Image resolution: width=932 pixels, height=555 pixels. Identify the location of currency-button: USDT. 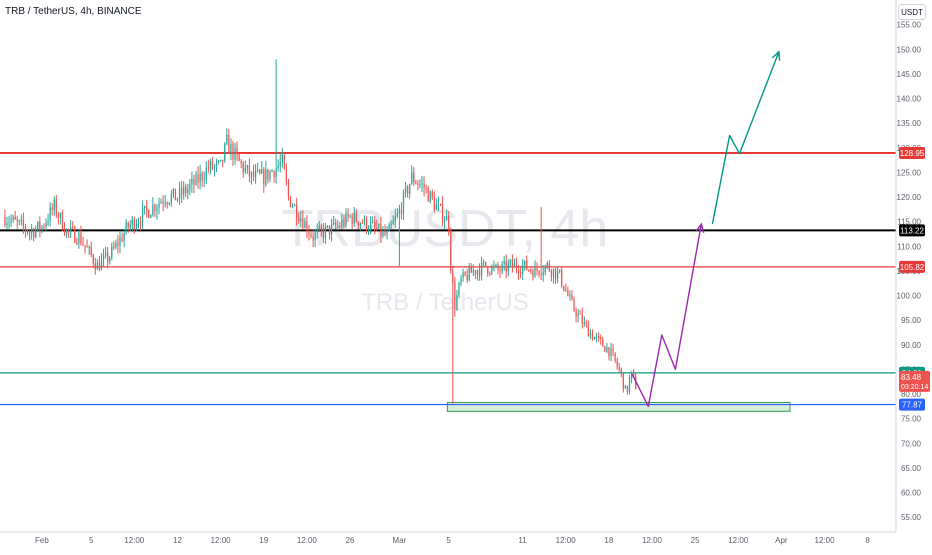
(912, 12).